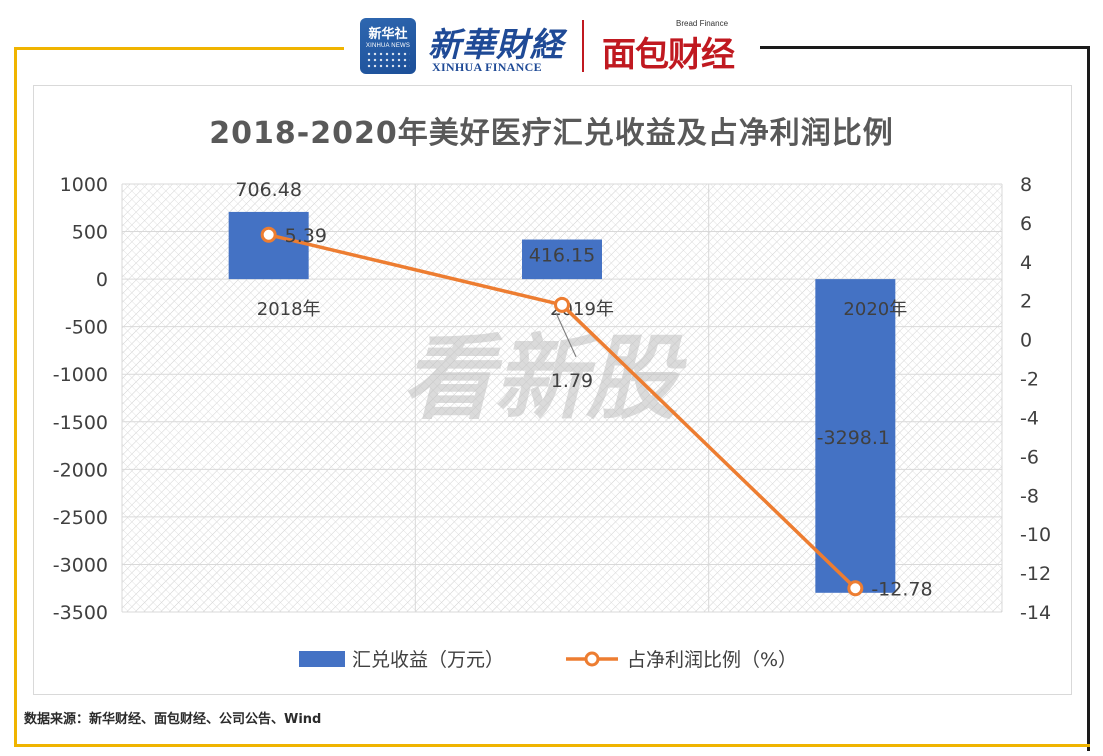 The image size is (1103, 756). I want to click on category-labels: 2018年 2019年 2020年, so click(582, 309).